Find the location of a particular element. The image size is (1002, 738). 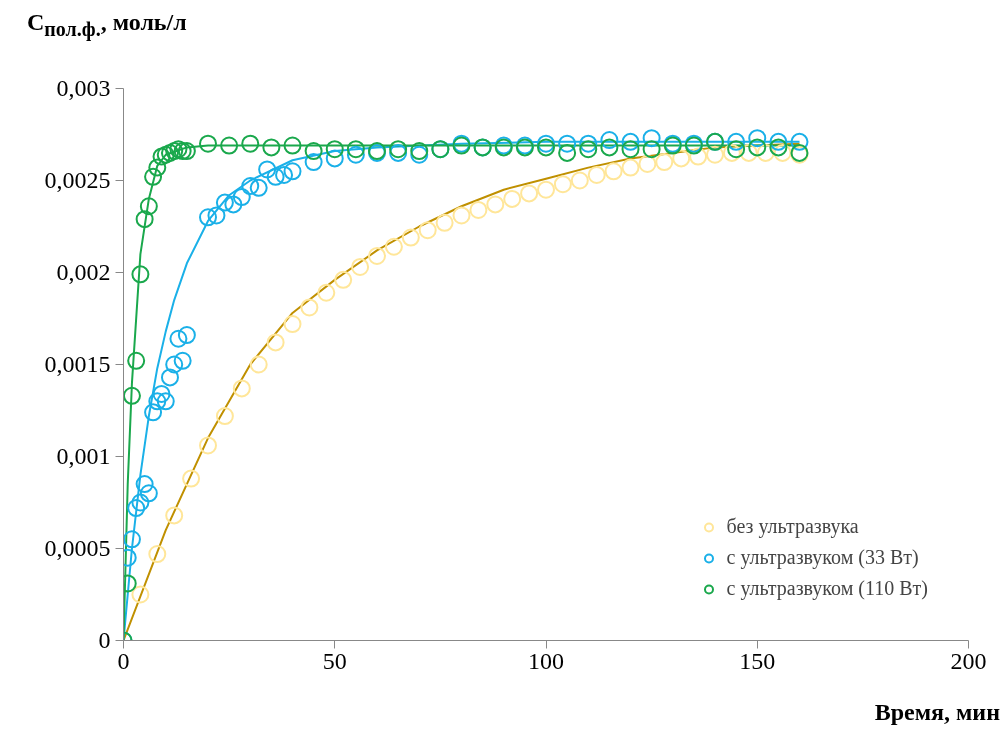

legend-label: без ультразвука is located at coordinates (792, 526).